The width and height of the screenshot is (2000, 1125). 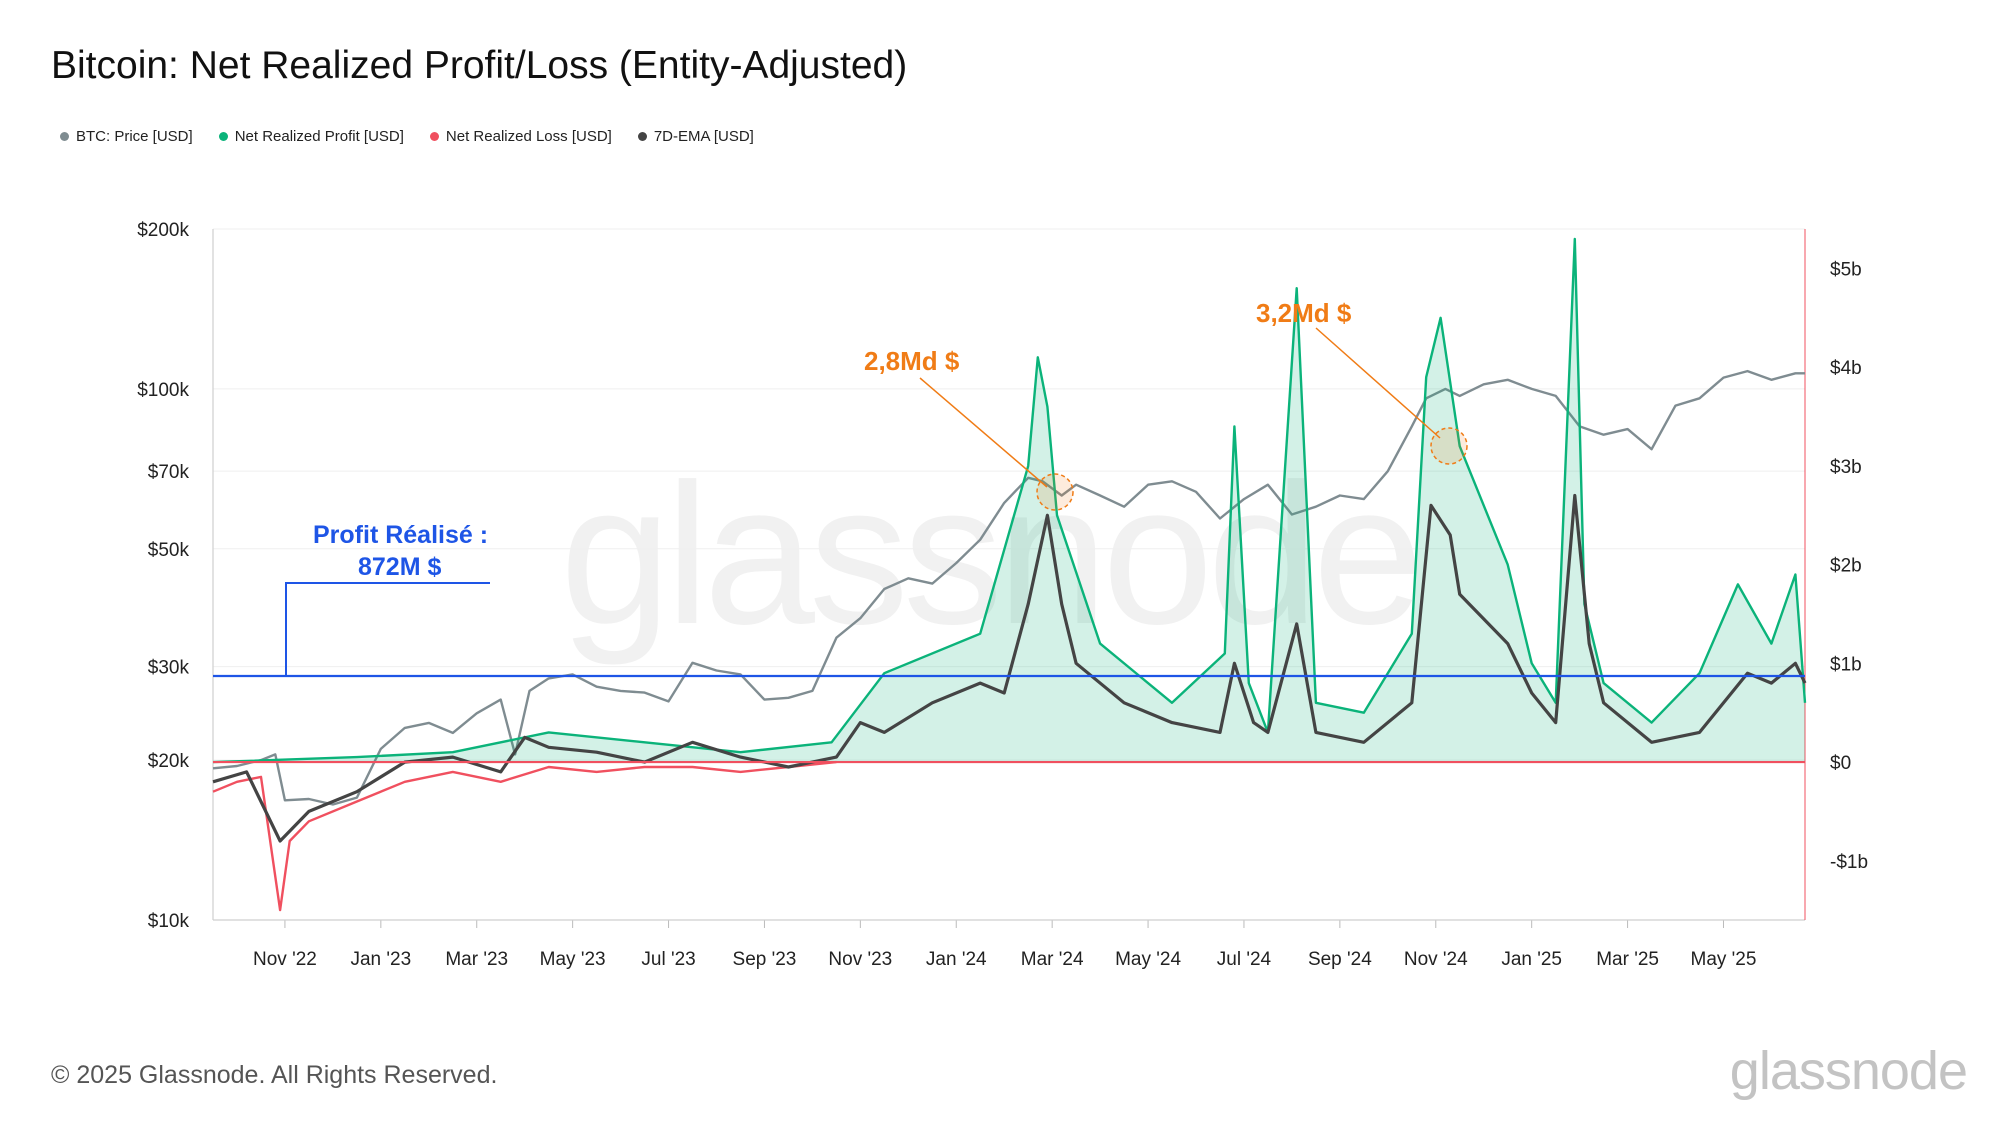 What do you see at coordinates (573, 959) in the screenshot?
I see `x-tick-label: May '23` at bounding box center [573, 959].